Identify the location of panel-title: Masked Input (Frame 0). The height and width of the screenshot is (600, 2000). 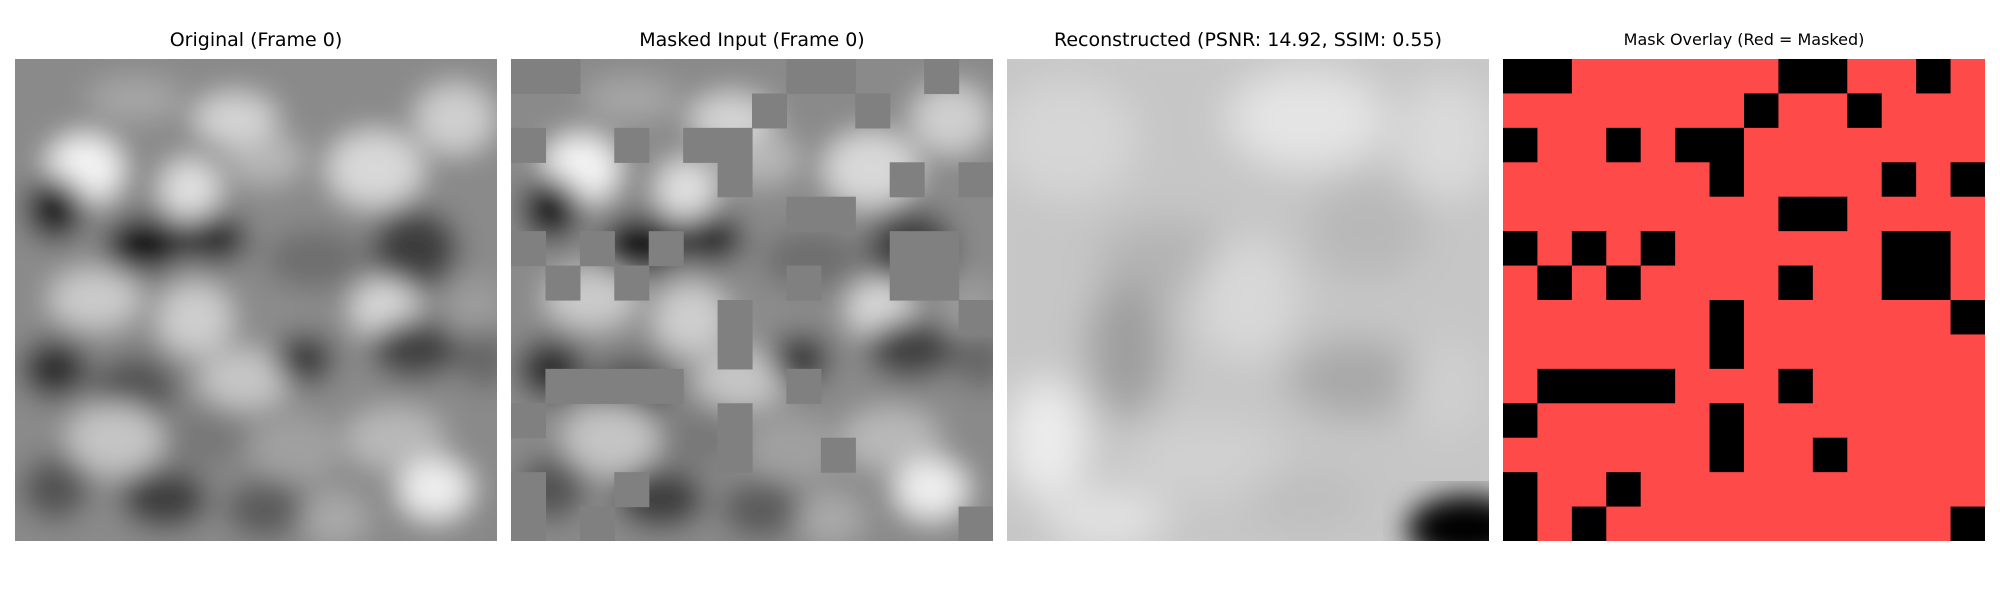
(752, 40).